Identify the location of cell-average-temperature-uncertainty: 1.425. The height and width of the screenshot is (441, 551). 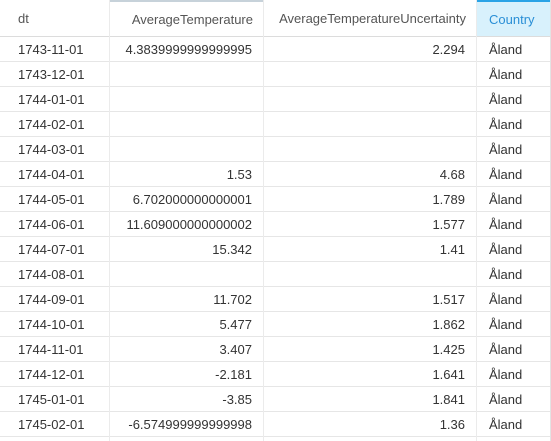
(448, 349).